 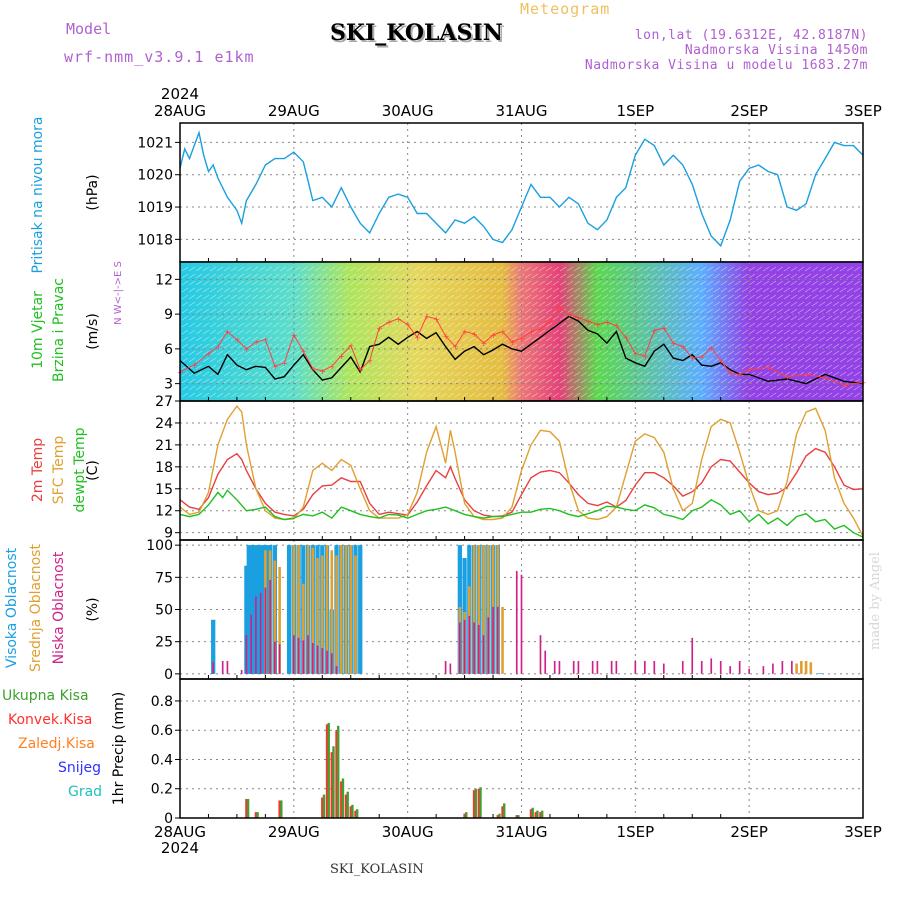 What do you see at coordinates (294, 832) in the screenshot?
I see `x-tick-label-bottom: 29AUG` at bounding box center [294, 832].